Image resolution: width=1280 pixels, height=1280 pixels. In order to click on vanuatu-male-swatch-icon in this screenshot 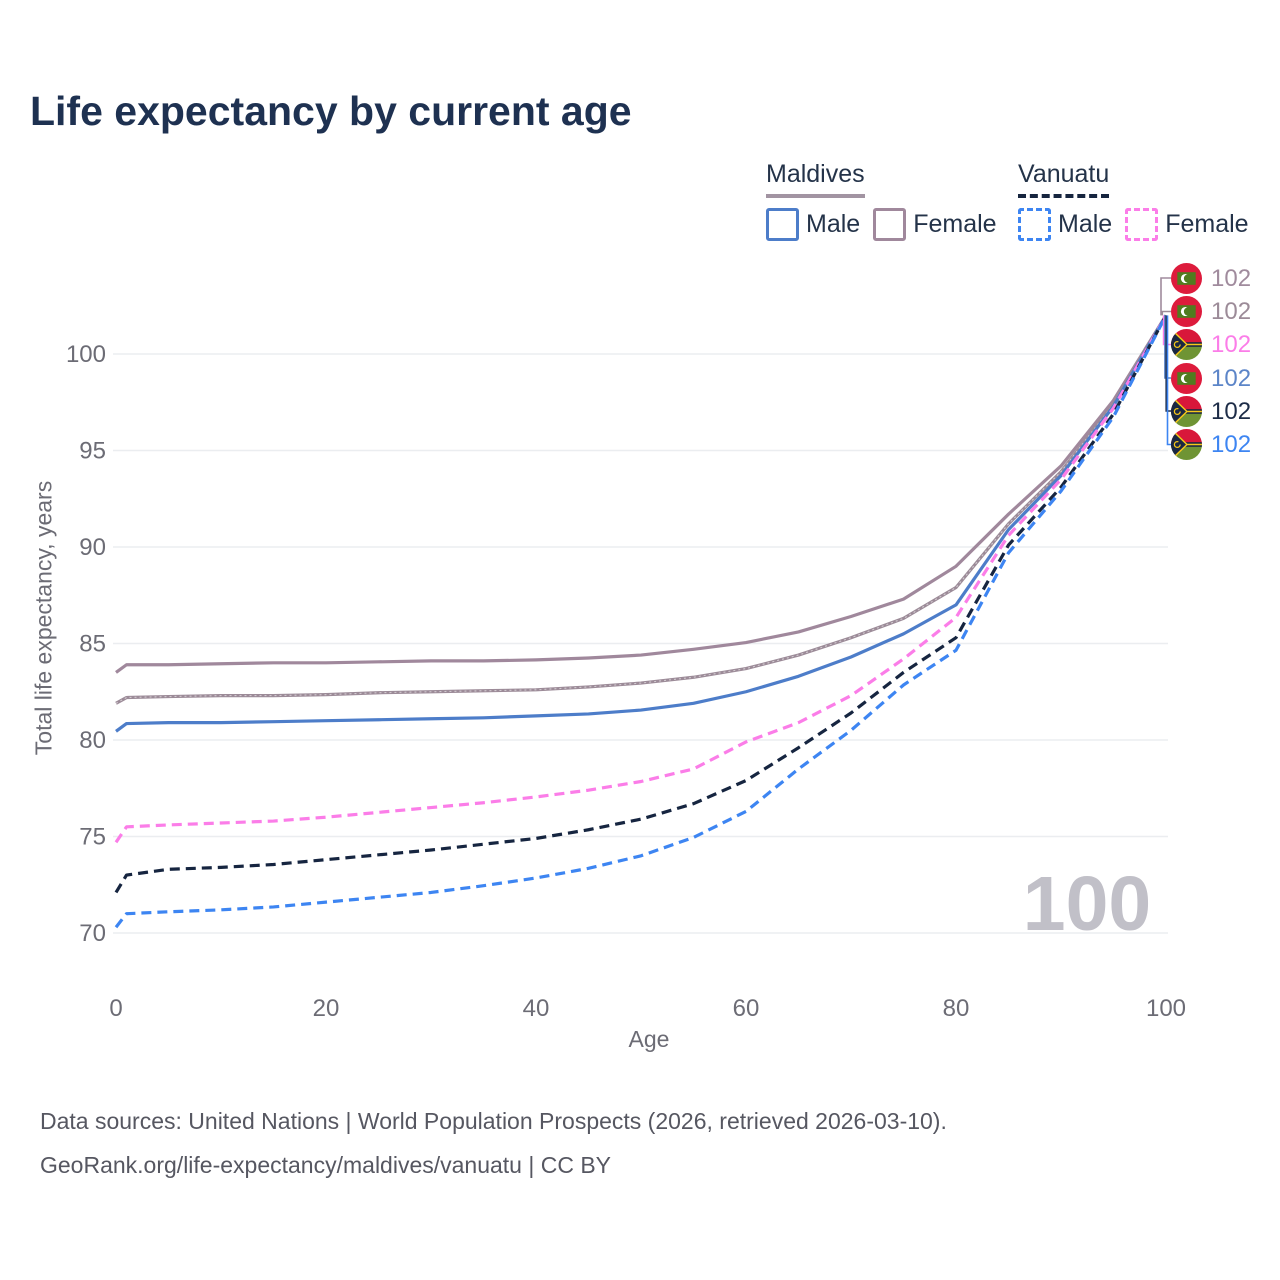, I will do `click(1034, 224)`.